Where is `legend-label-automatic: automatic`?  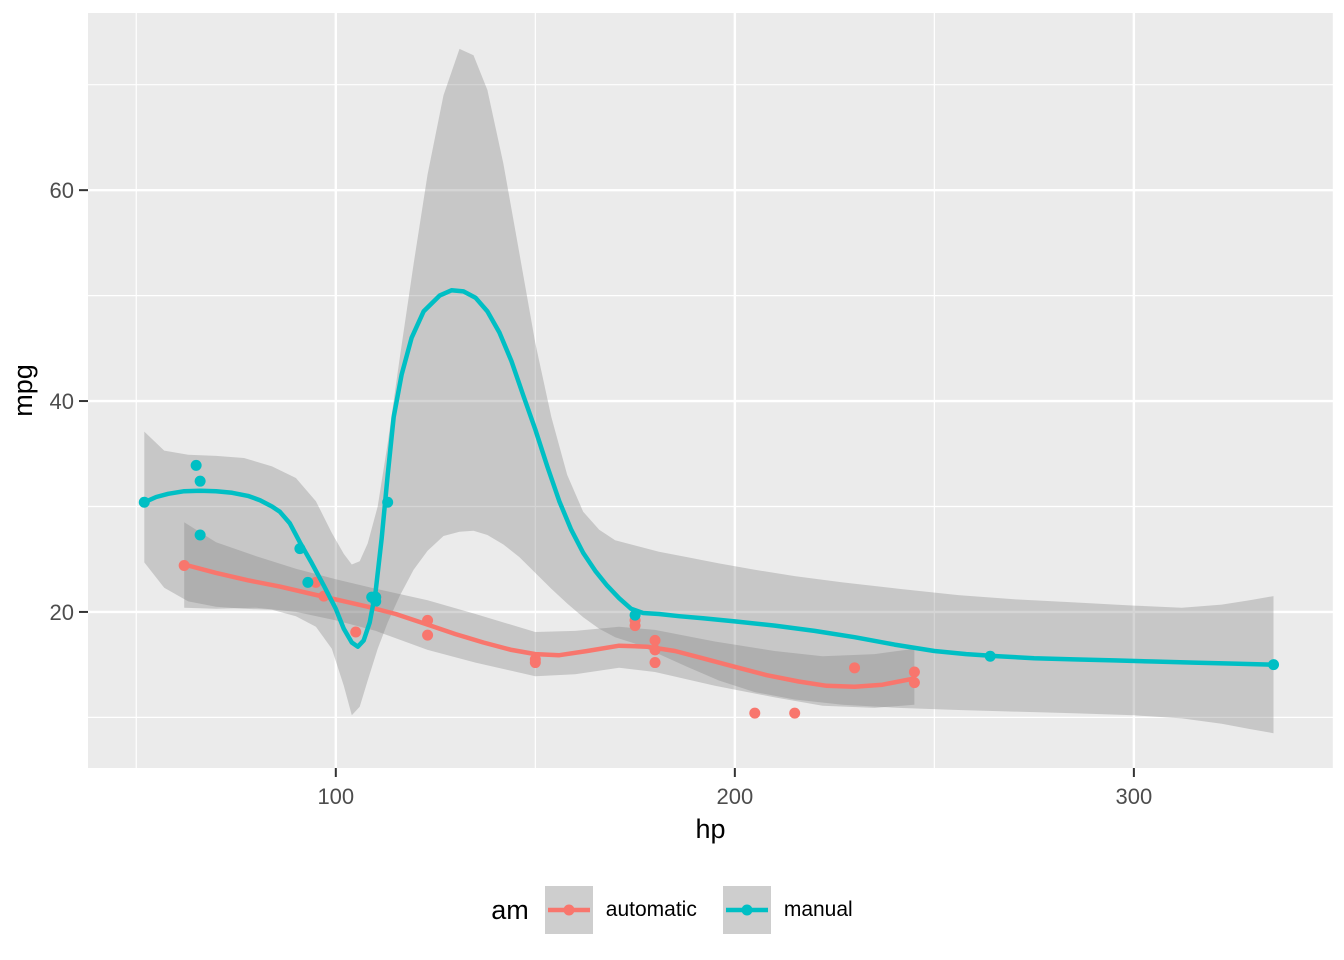
legend-label-automatic: automatic is located at coordinates (651, 909).